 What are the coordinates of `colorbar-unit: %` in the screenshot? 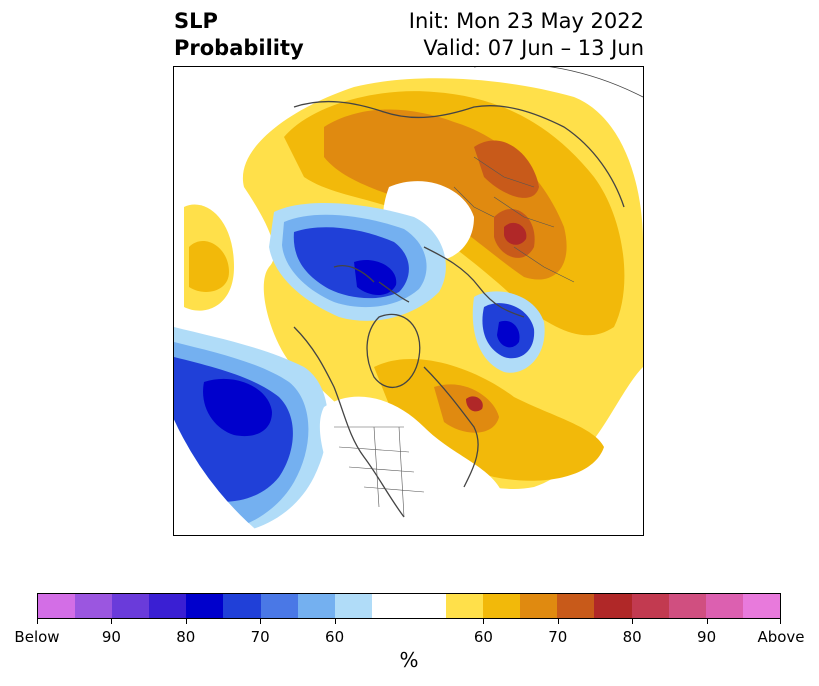 It's located at (409, 660).